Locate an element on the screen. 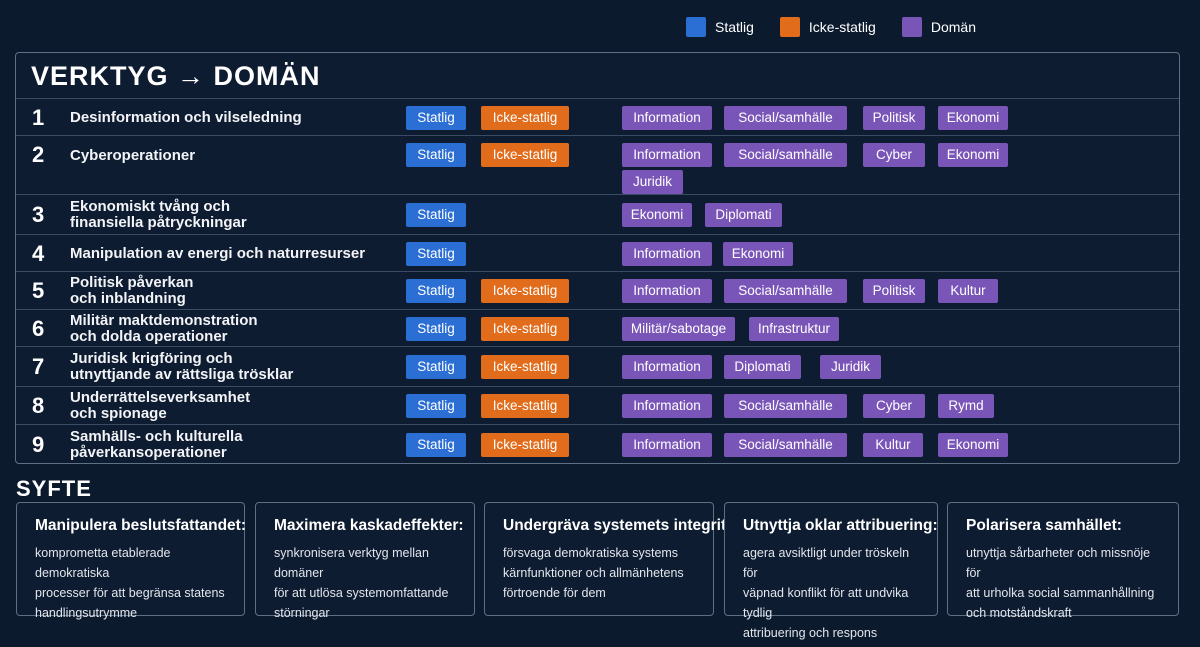 The width and height of the screenshot is (1200, 647). row-number: 9 is located at coordinates (38, 444).